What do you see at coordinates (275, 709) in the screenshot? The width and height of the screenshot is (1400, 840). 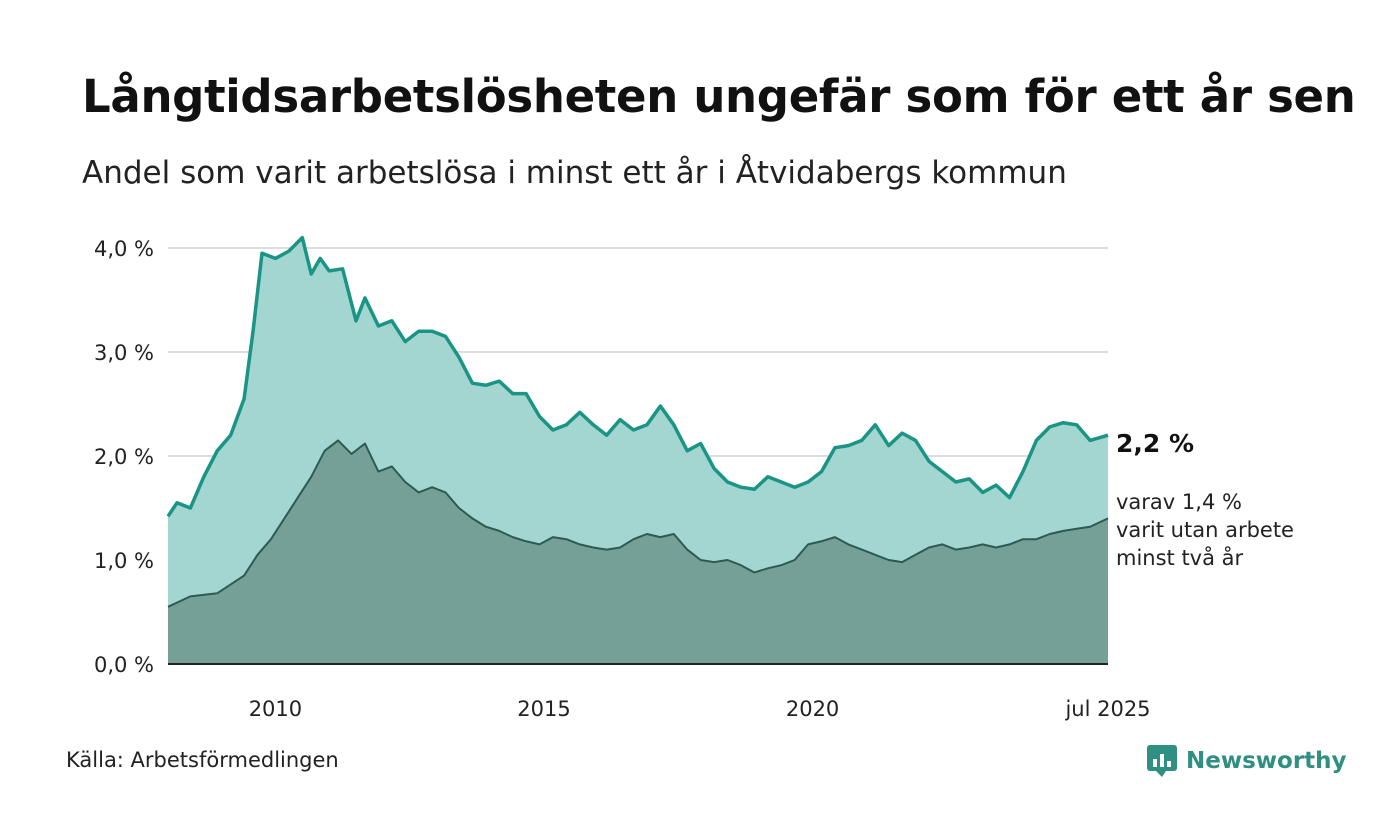 I see `x-tick-label: 2010` at bounding box center [275, 709].